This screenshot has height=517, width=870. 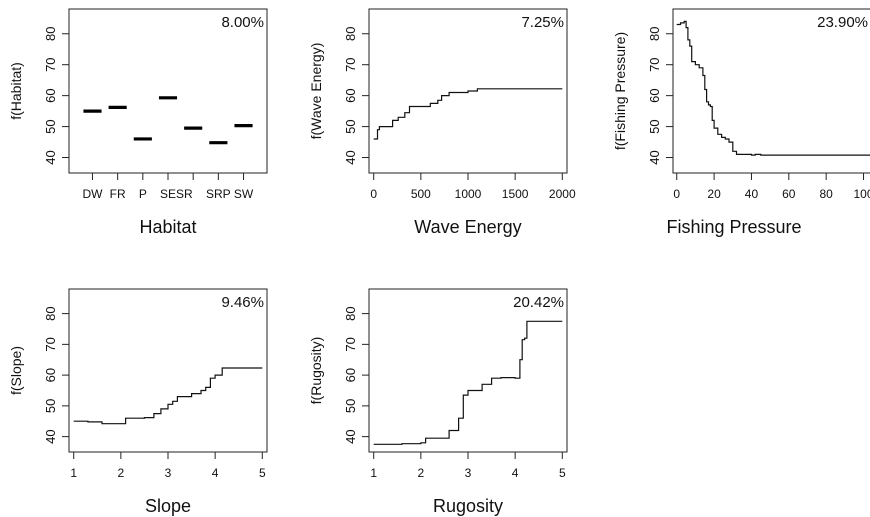 I want to click on importance-label: 20.42%, so click(x=538, y=302).